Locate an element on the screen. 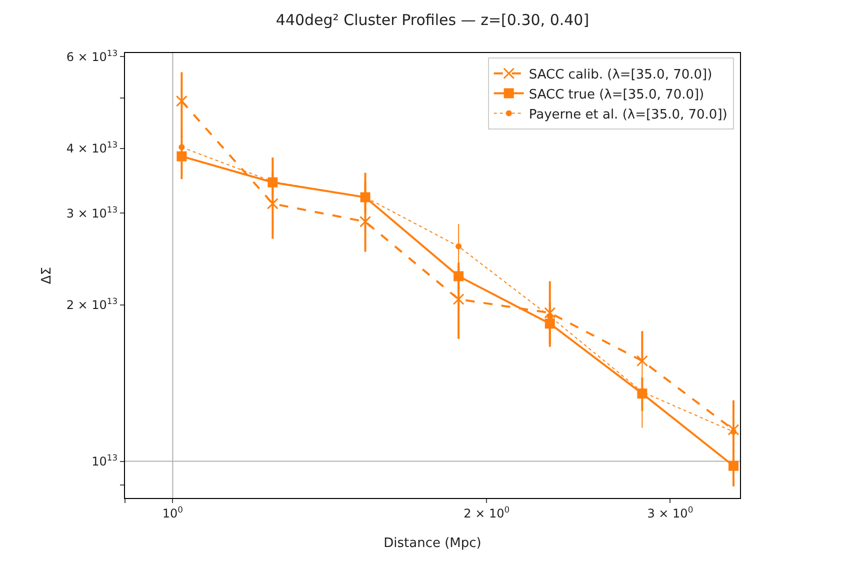 This screenshot has width=841, height=571. x-tick-label: 10$^{0}$ is located at coordinates (173, 512).